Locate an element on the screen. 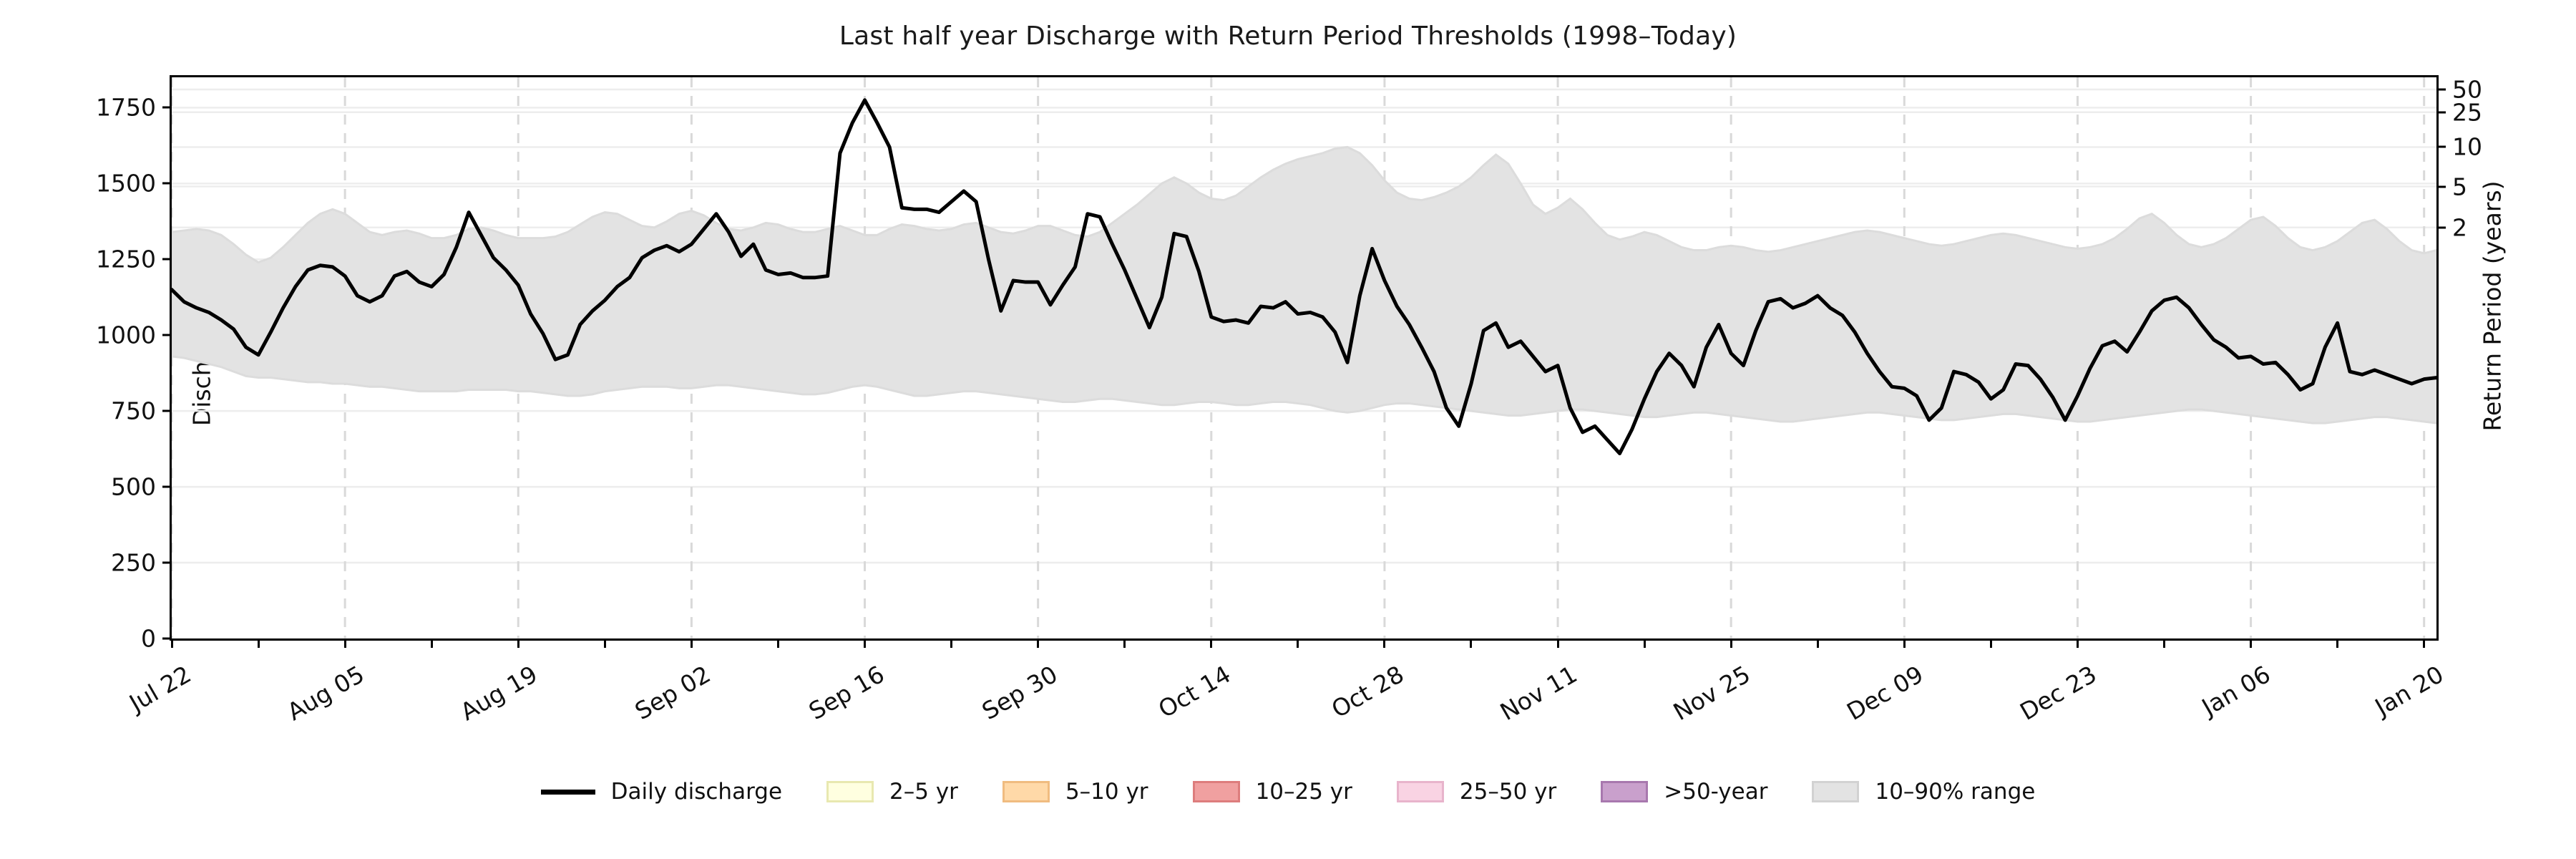 The height and width of the screenshot is (859, 2576). y-tick-label-right: 5 is located at coordinates (2459, 187).